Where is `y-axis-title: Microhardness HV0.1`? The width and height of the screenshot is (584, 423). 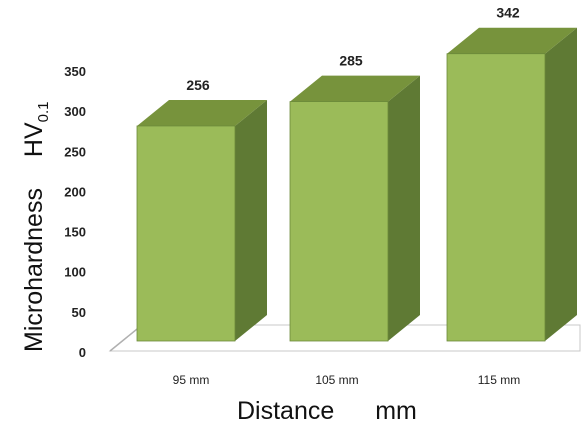
y-axis-title: Microhardness HV0.1 is located at coordinates (36, 227).